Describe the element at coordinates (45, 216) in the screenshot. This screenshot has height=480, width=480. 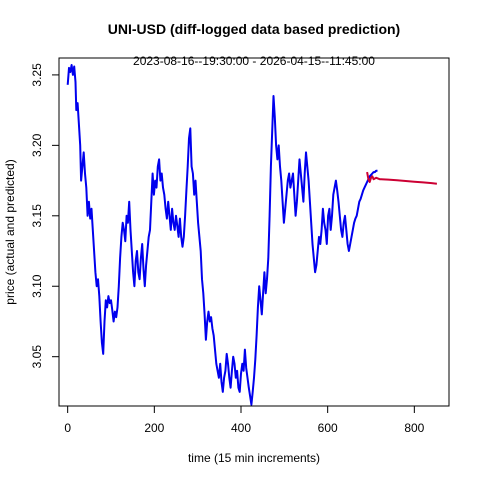
I see `y-axis: 3.05 3.10 3.15 3.20 3.25` at that location.